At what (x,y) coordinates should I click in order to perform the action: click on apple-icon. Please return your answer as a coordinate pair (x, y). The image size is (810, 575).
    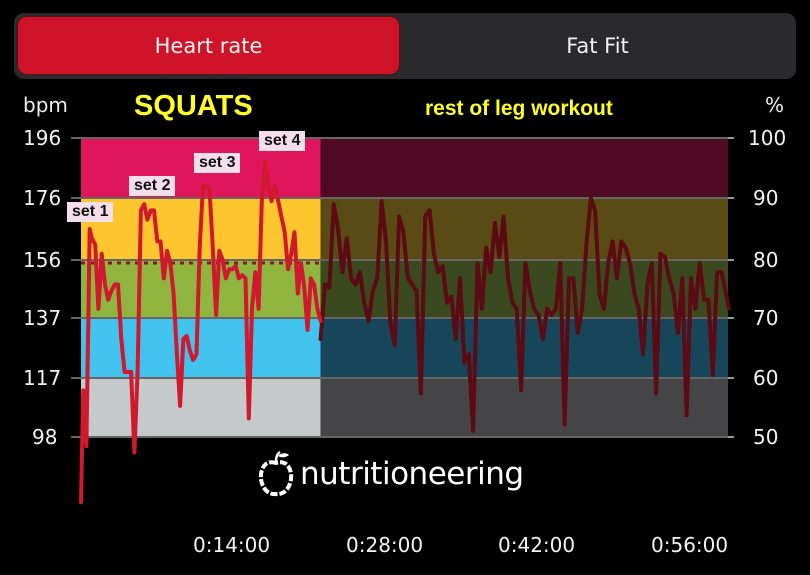
    Looking at the image, I should click on (276, 474).